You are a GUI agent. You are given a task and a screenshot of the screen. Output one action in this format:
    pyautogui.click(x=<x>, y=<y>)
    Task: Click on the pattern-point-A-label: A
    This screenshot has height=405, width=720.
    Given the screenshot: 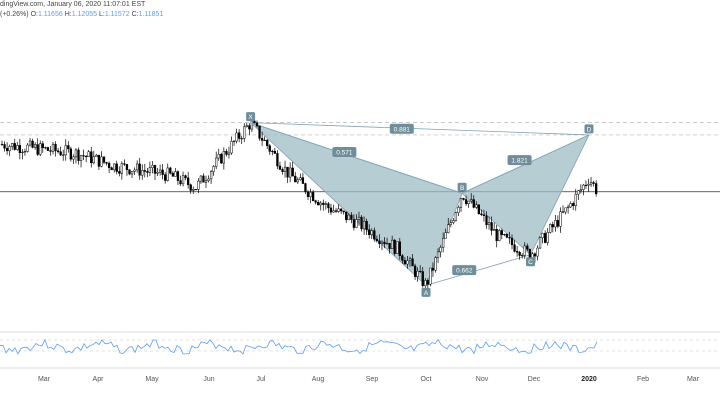 What is the action you would take?
    pyautogui.click(x=426, y=293)
    